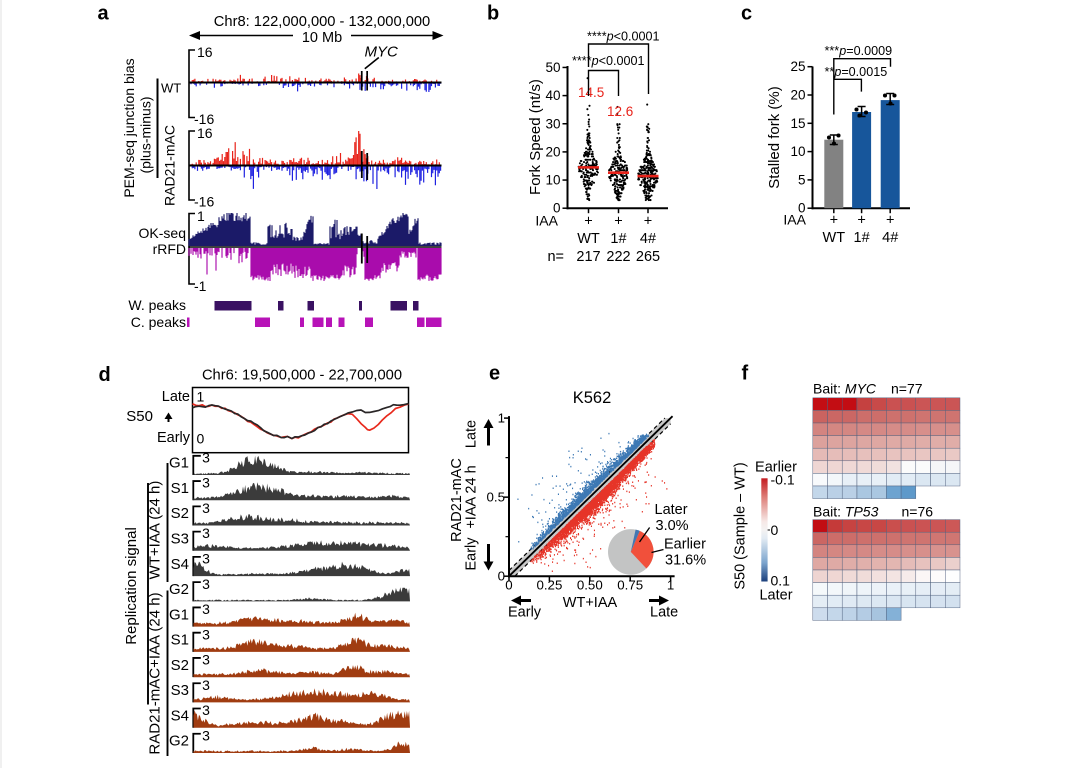  Describe the element at coordinates (200, 286) in the screenshot. I see `svg-text: -1` at that location.